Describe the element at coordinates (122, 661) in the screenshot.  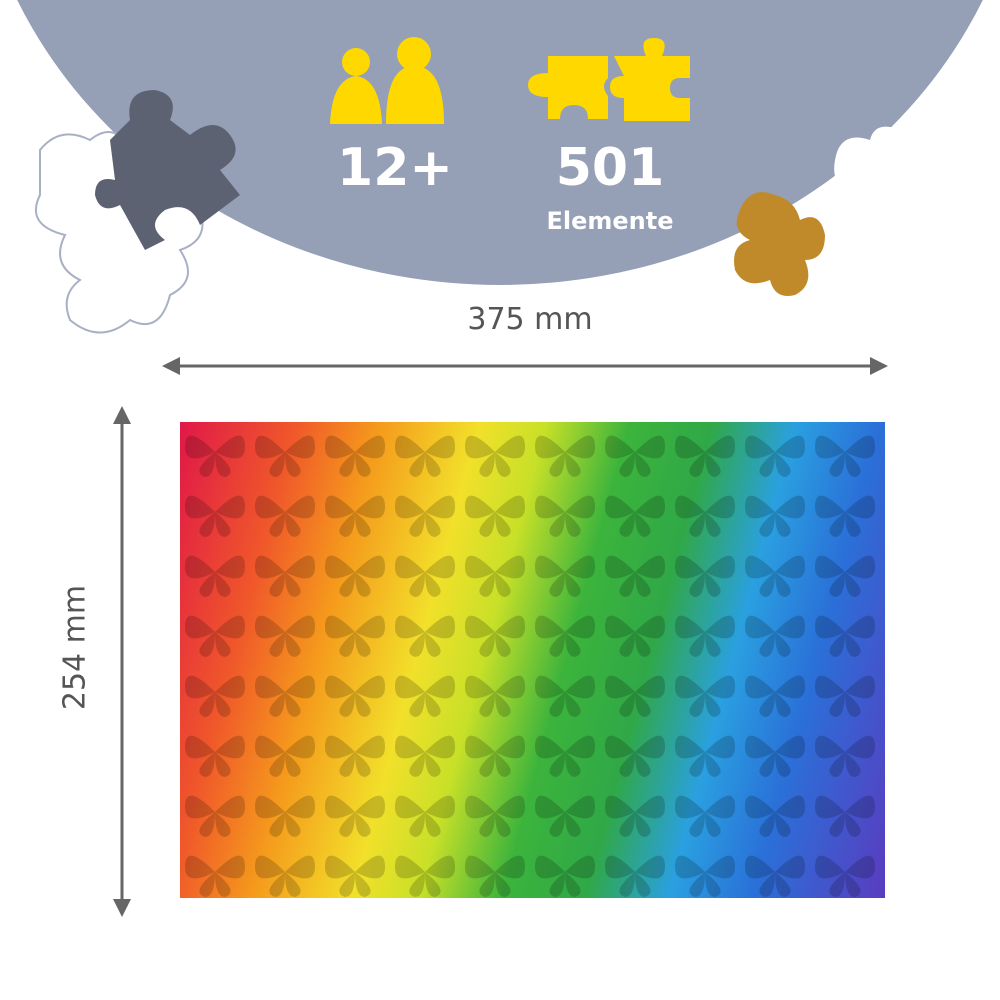
I see `height-arrow` at that location.